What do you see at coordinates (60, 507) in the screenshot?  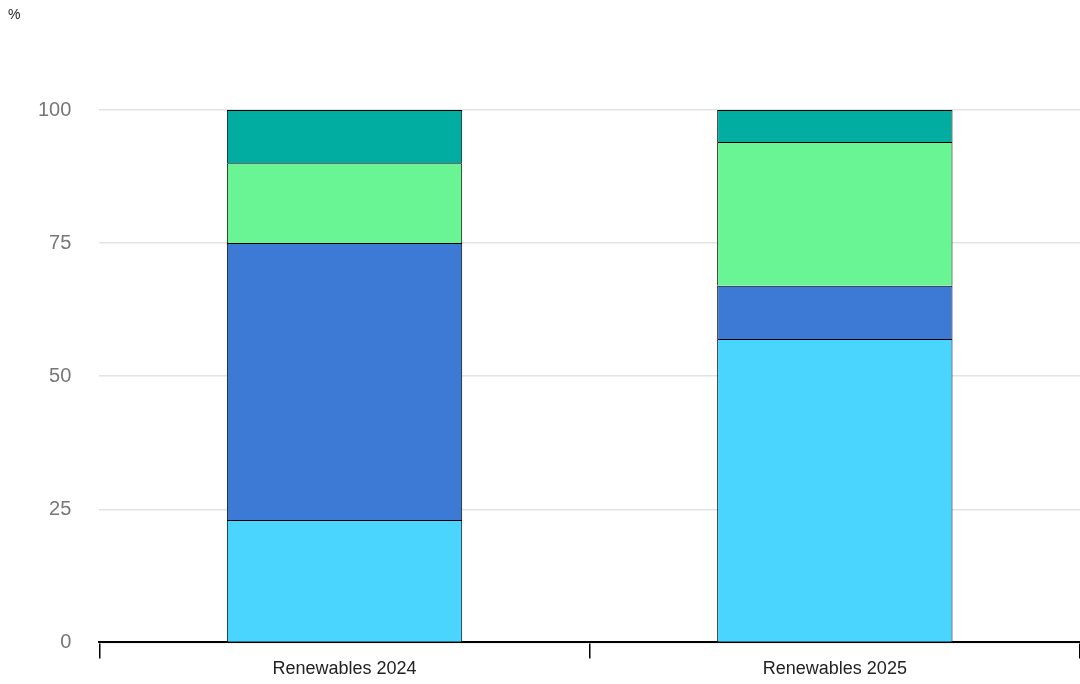 I see `y-tick-label: 25` at bounding box center [60, 507].